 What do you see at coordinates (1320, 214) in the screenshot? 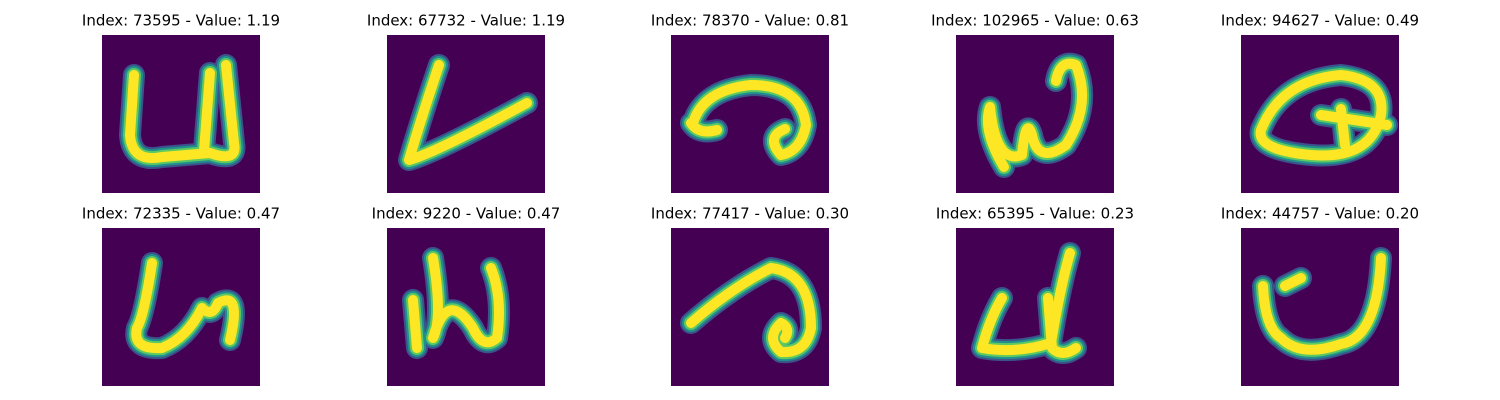
I see `panel-title: Index: 44757 - Value: 0.20` at bounding box center [1320, 214].